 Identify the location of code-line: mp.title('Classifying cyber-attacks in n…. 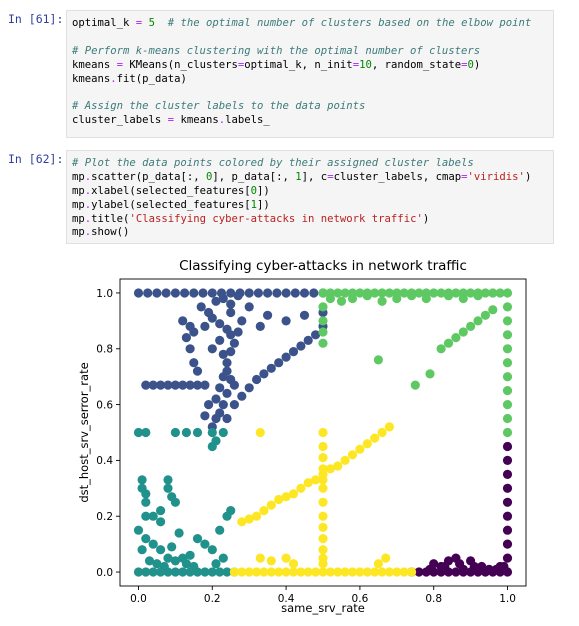
(312, 220).